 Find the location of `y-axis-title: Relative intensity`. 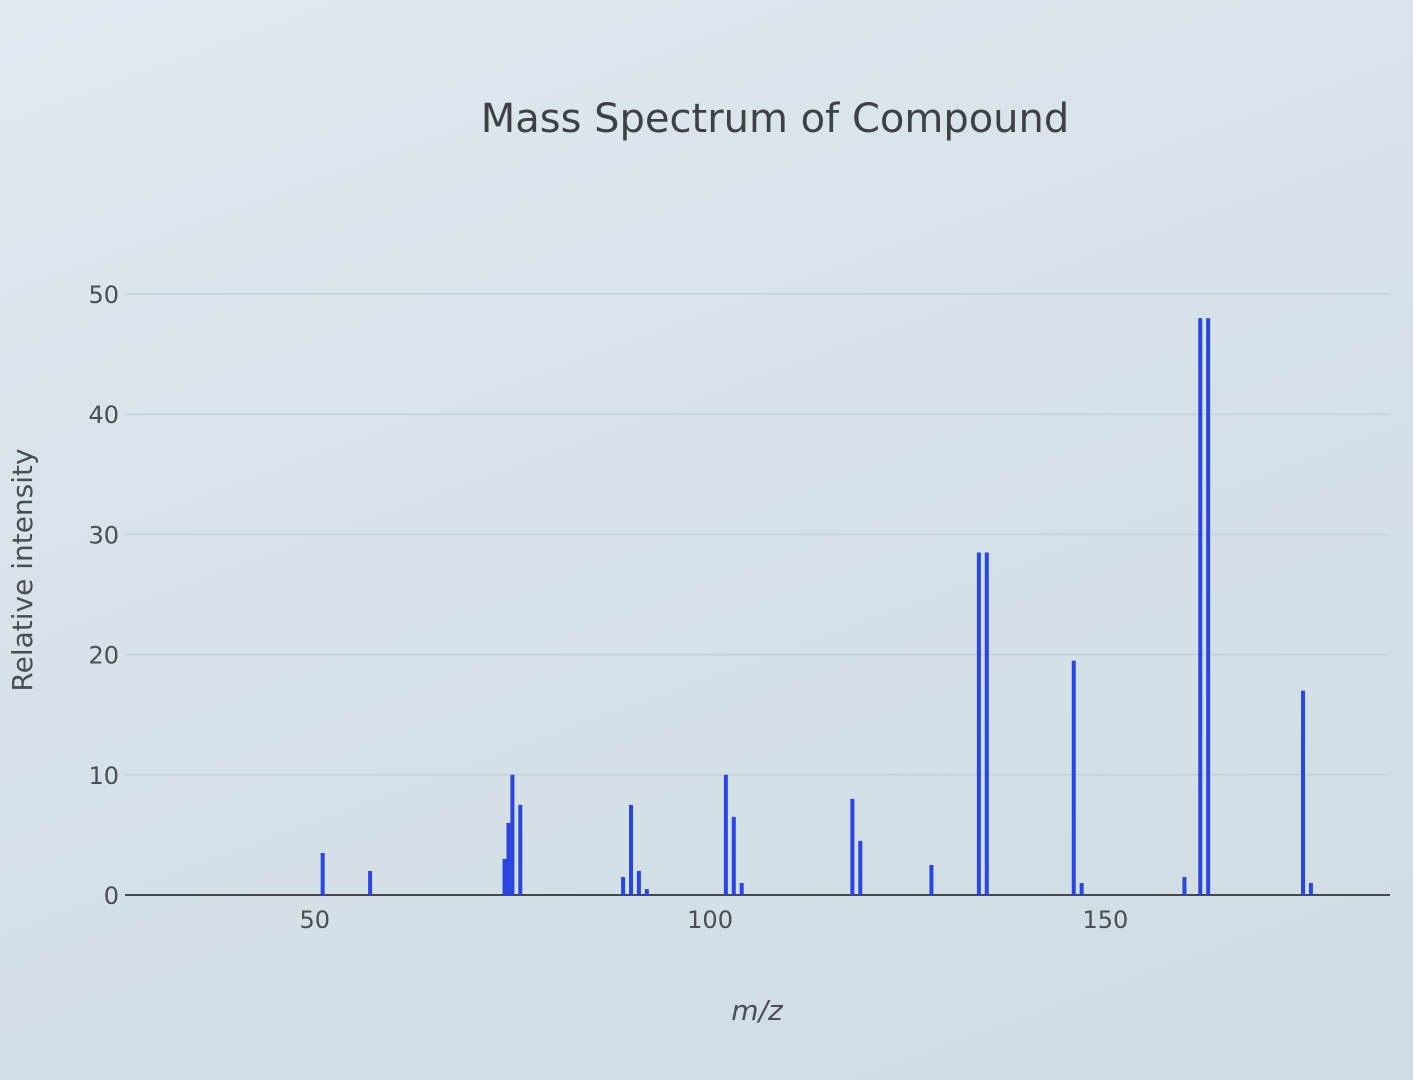

y-axis-title: Relative intensity is located at coordinates (22, 569).